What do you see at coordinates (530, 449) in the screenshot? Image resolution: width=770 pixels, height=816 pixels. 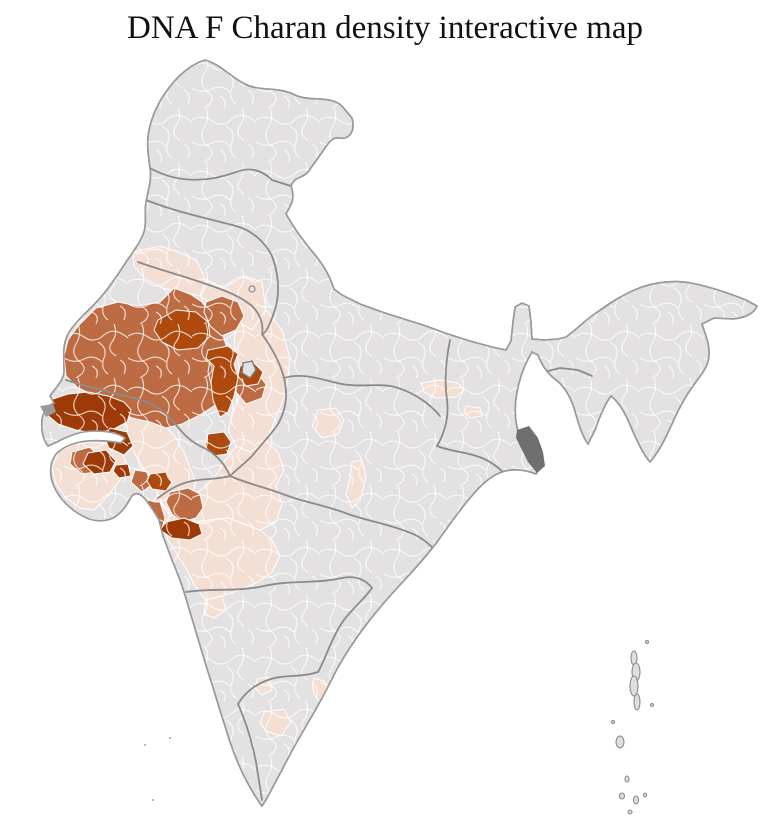 I see `sundarbans-delta` at bounding box center [530, 449].